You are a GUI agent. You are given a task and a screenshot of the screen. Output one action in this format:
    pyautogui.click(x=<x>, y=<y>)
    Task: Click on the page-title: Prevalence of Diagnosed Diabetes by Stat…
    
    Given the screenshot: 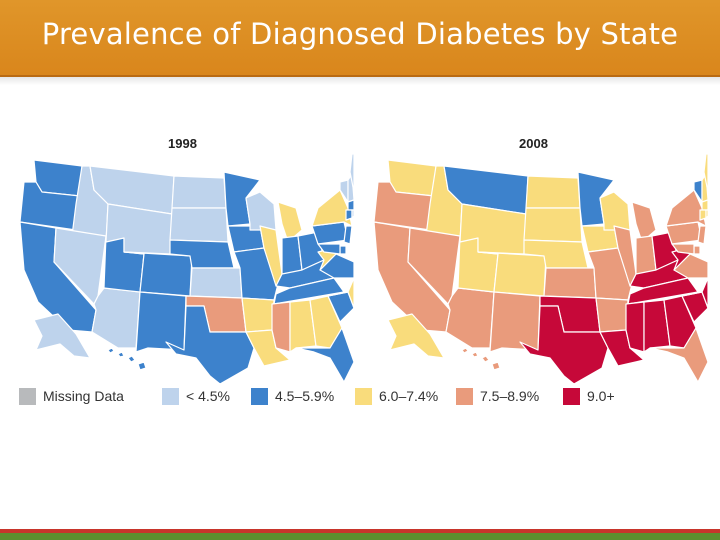 What is the action you would take?
    pyautogui.click(x=360, y=34)
    